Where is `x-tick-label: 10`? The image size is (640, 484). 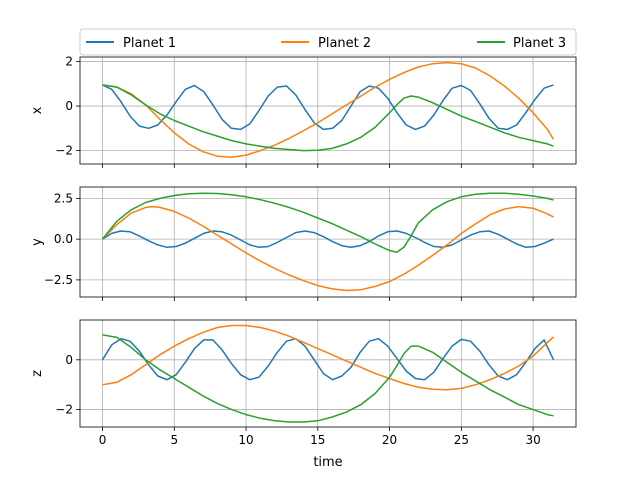 x-tick-label: 10 is located at coordinates (245, 440).